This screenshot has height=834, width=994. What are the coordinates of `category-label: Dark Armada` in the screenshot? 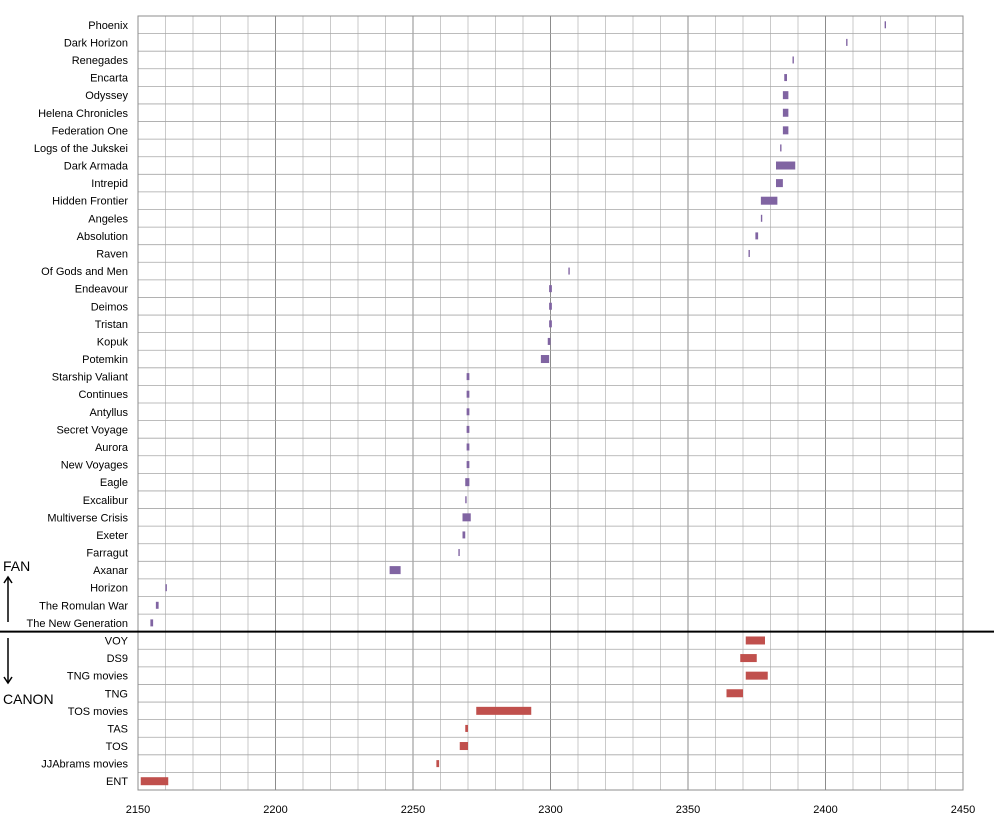 It's located at (96, 167).